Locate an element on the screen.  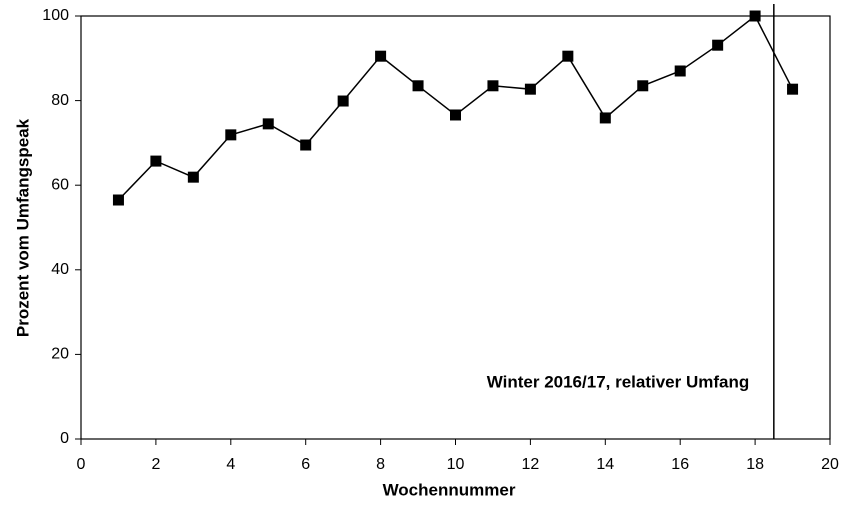
x-tick-label: 14 is located at coordinates (605, 464).